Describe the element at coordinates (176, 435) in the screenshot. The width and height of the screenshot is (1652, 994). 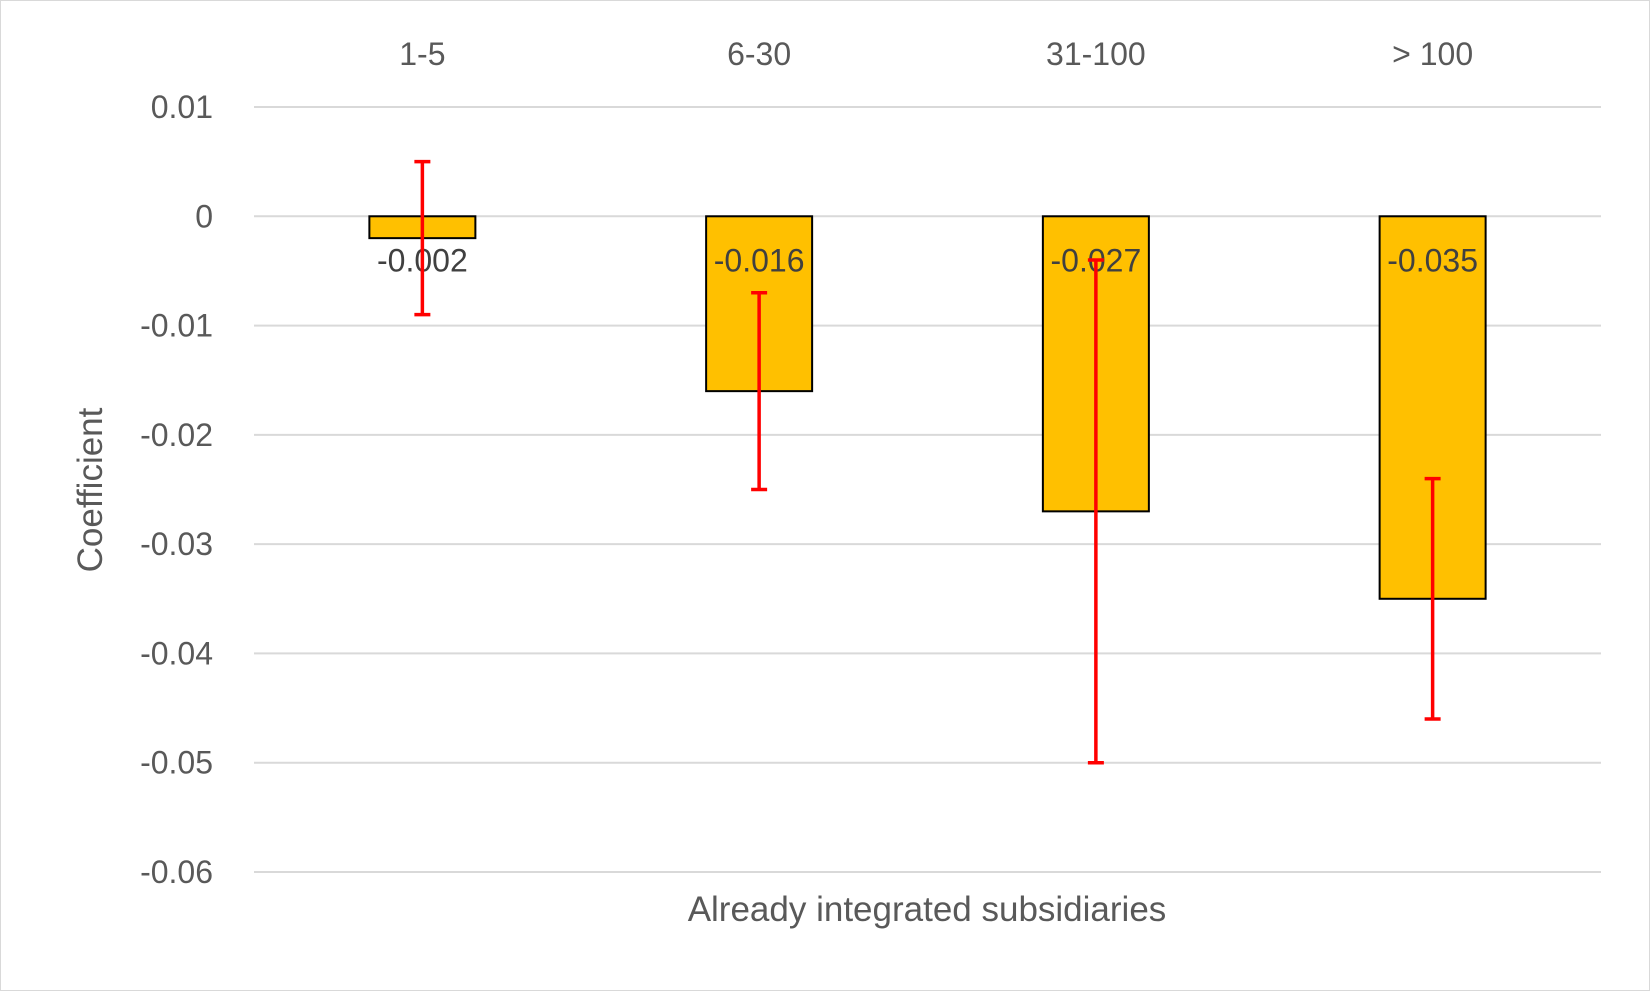
I see `y-tick-label: -0.02` at that location.